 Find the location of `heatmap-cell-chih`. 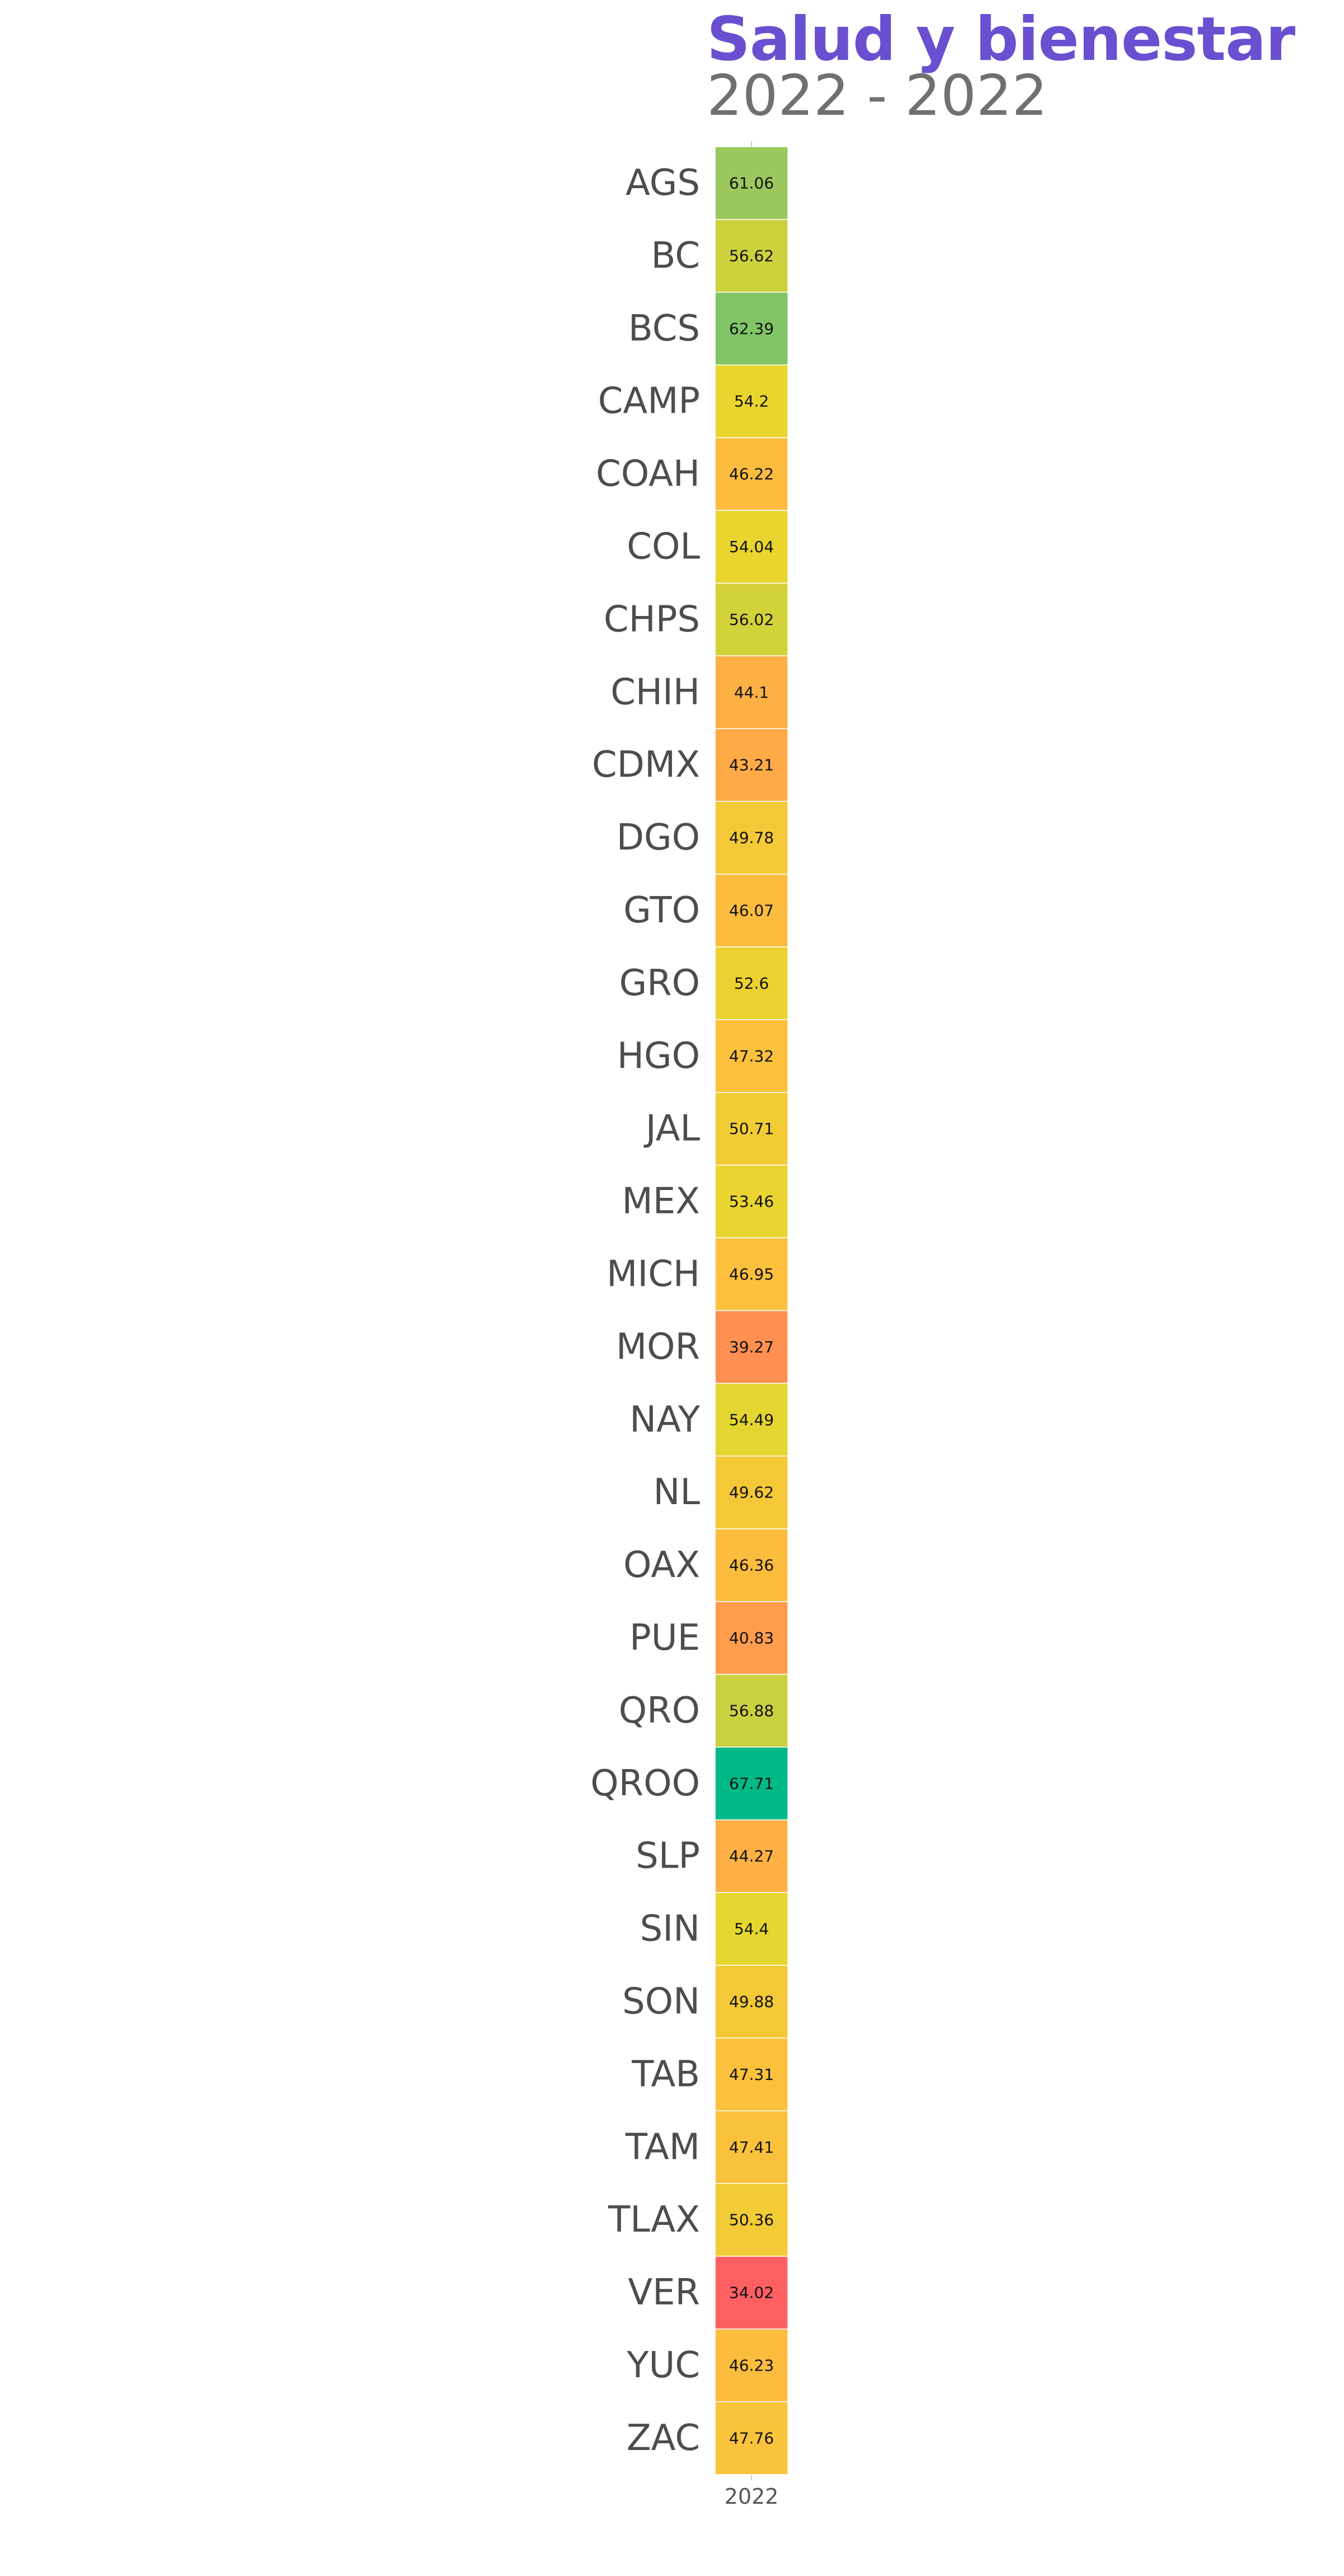

heatmap-cell-chih is located at coordinates (752, 692).